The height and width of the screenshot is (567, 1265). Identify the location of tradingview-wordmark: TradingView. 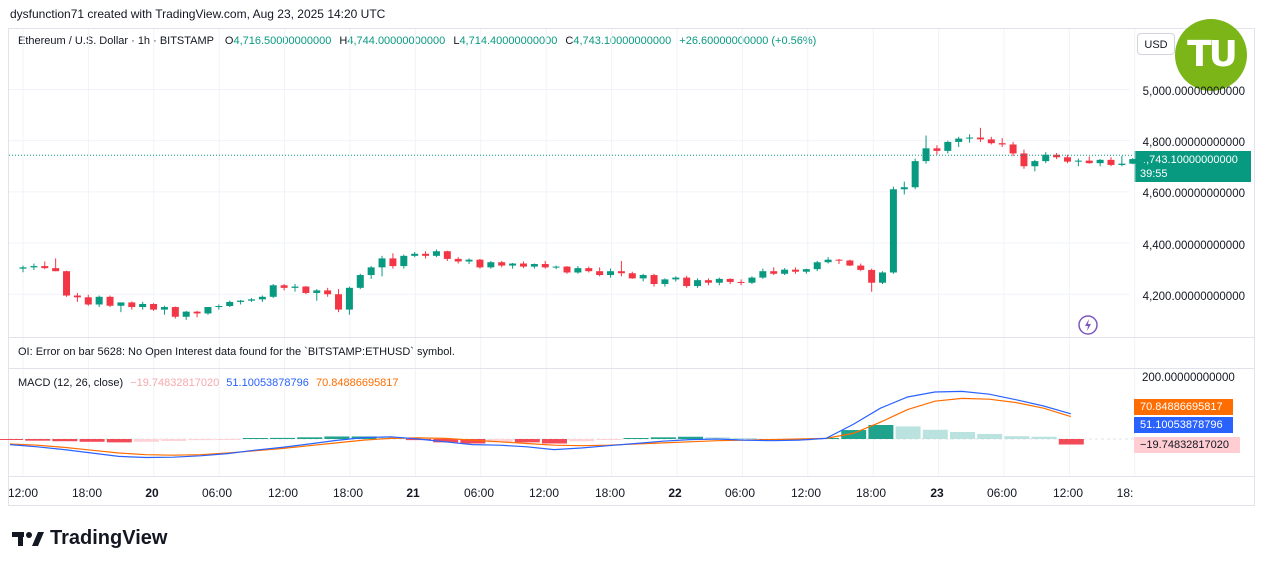
(109, 538).